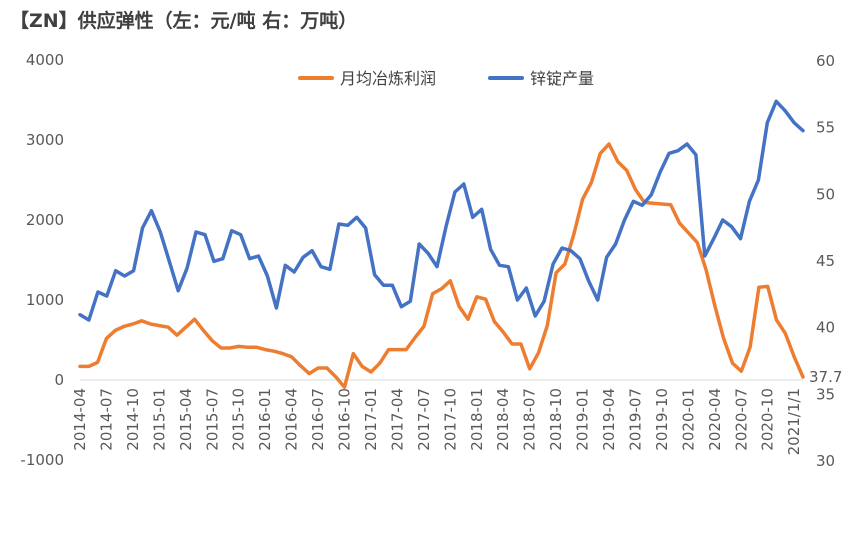  I want to click on x-tick-label: 2017-07, so click(424, 419).